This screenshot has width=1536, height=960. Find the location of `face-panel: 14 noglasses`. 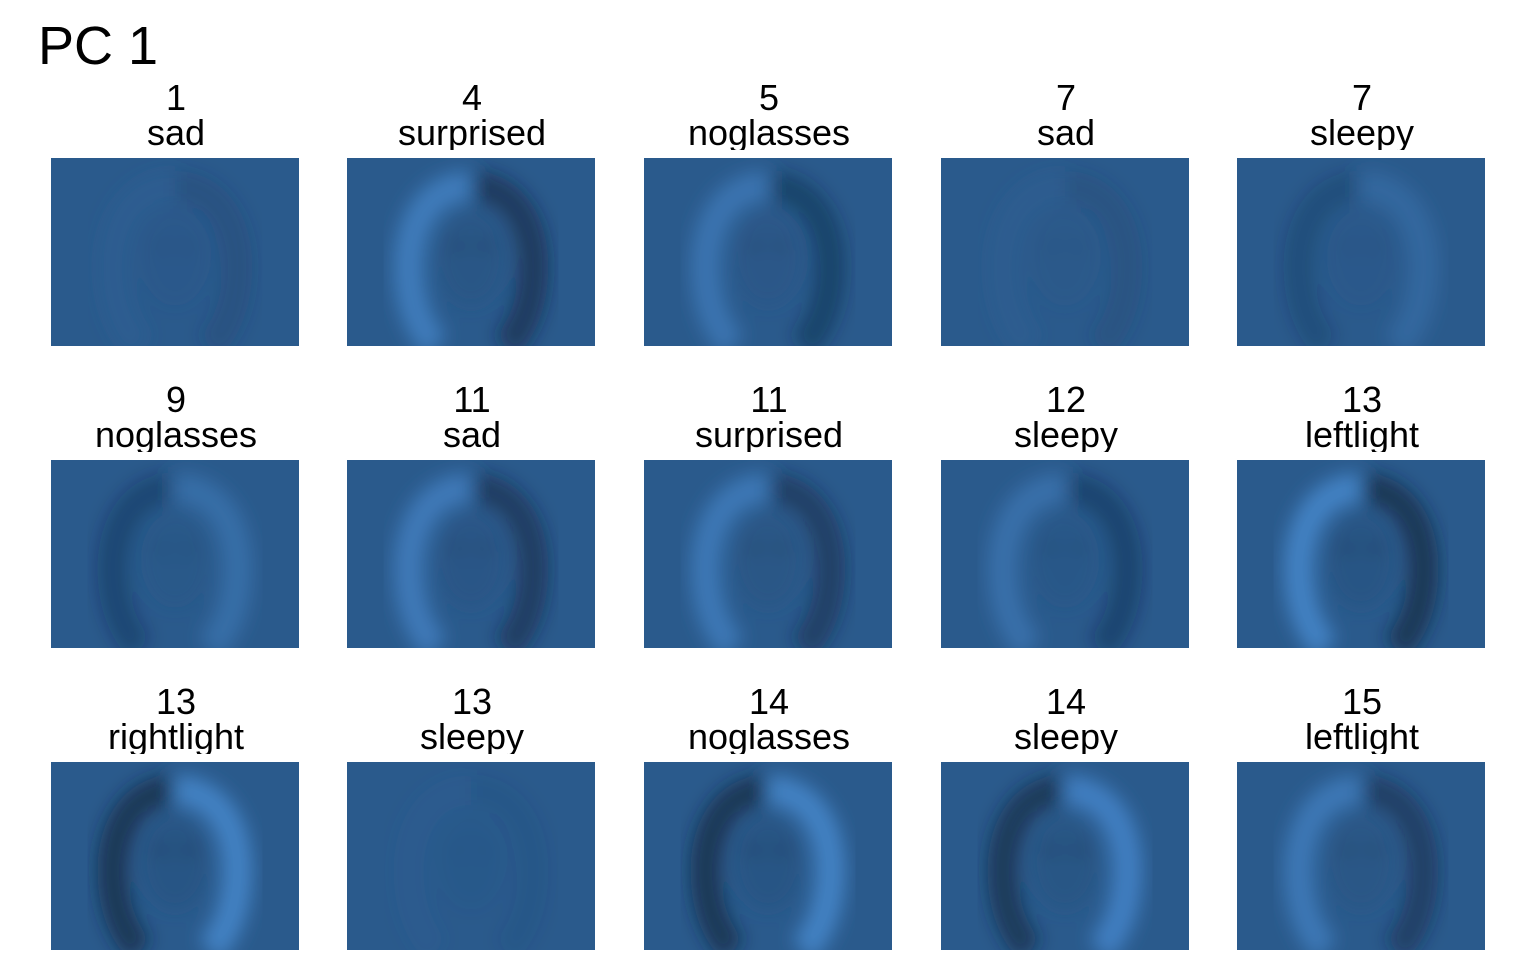

face-panel: 14 noglasses is located at coordinates (769, 817).